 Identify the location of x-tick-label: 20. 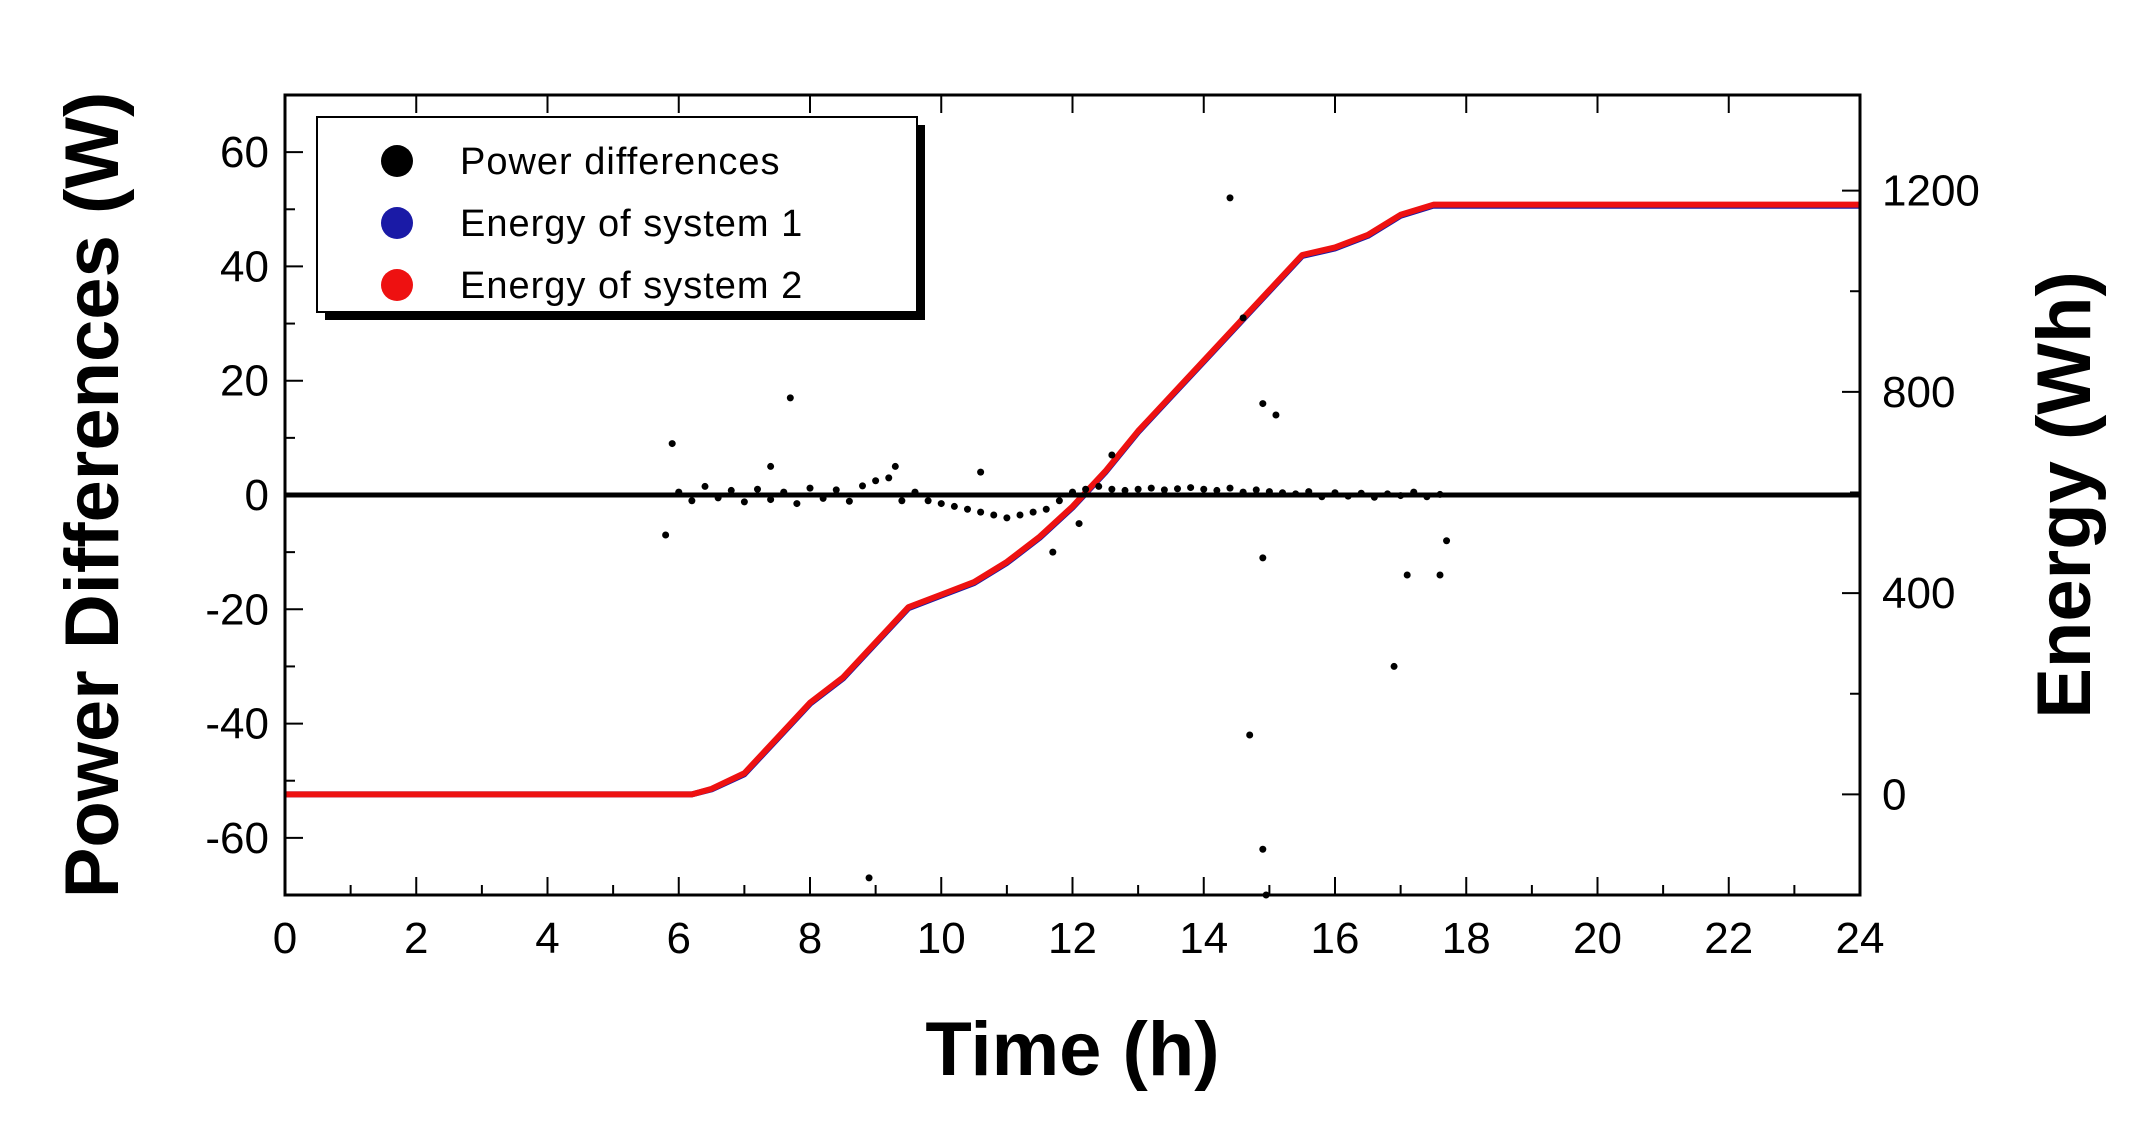
(1597, 938).